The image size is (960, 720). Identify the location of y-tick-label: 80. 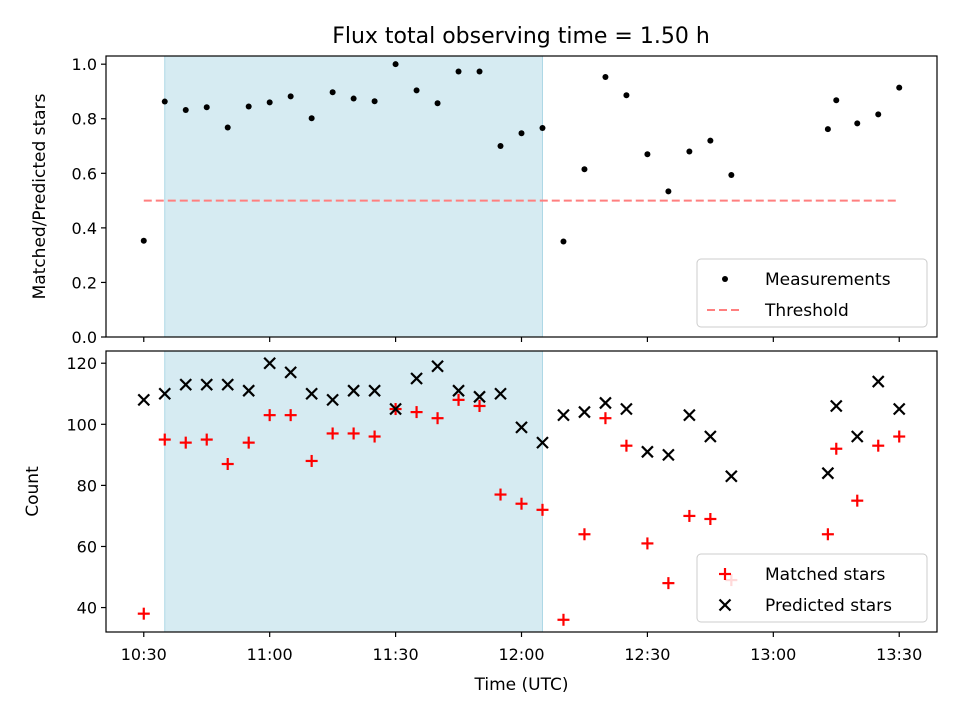
(87, 485).